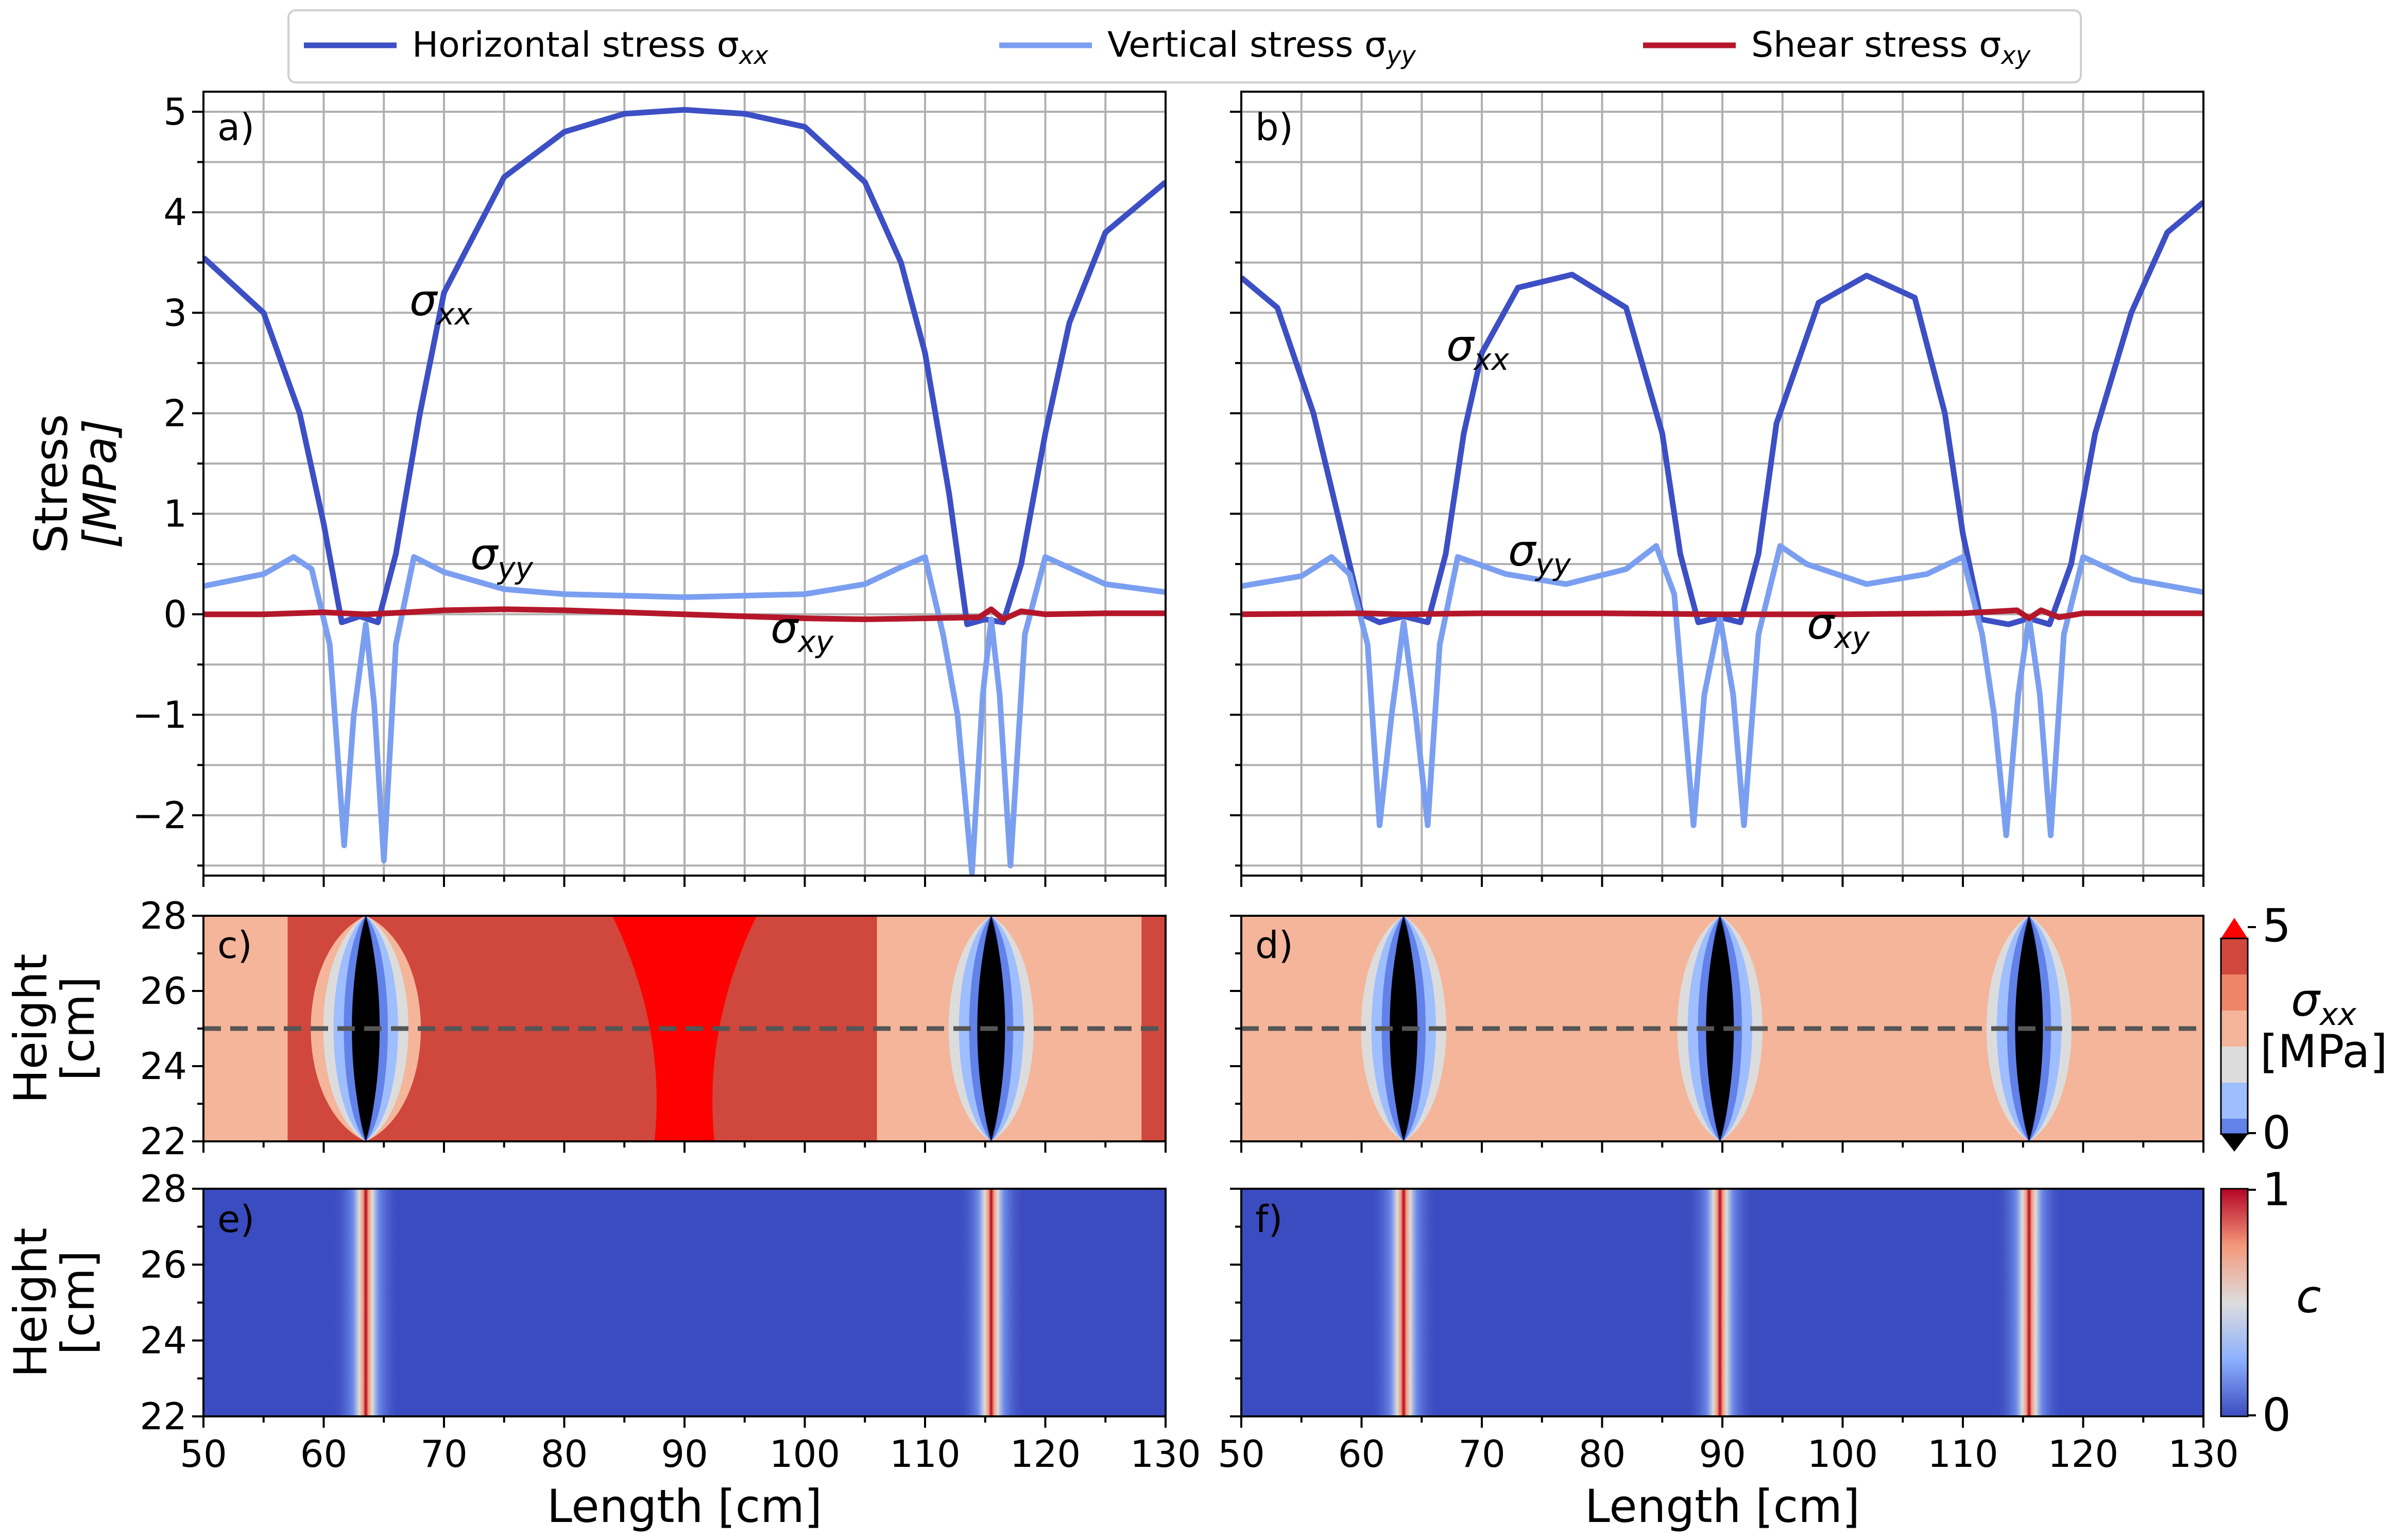  I want to click on panel-e: 28 26 24 22 50 60 70 80 90 100 110 120 130 e), so click(670, 1321).